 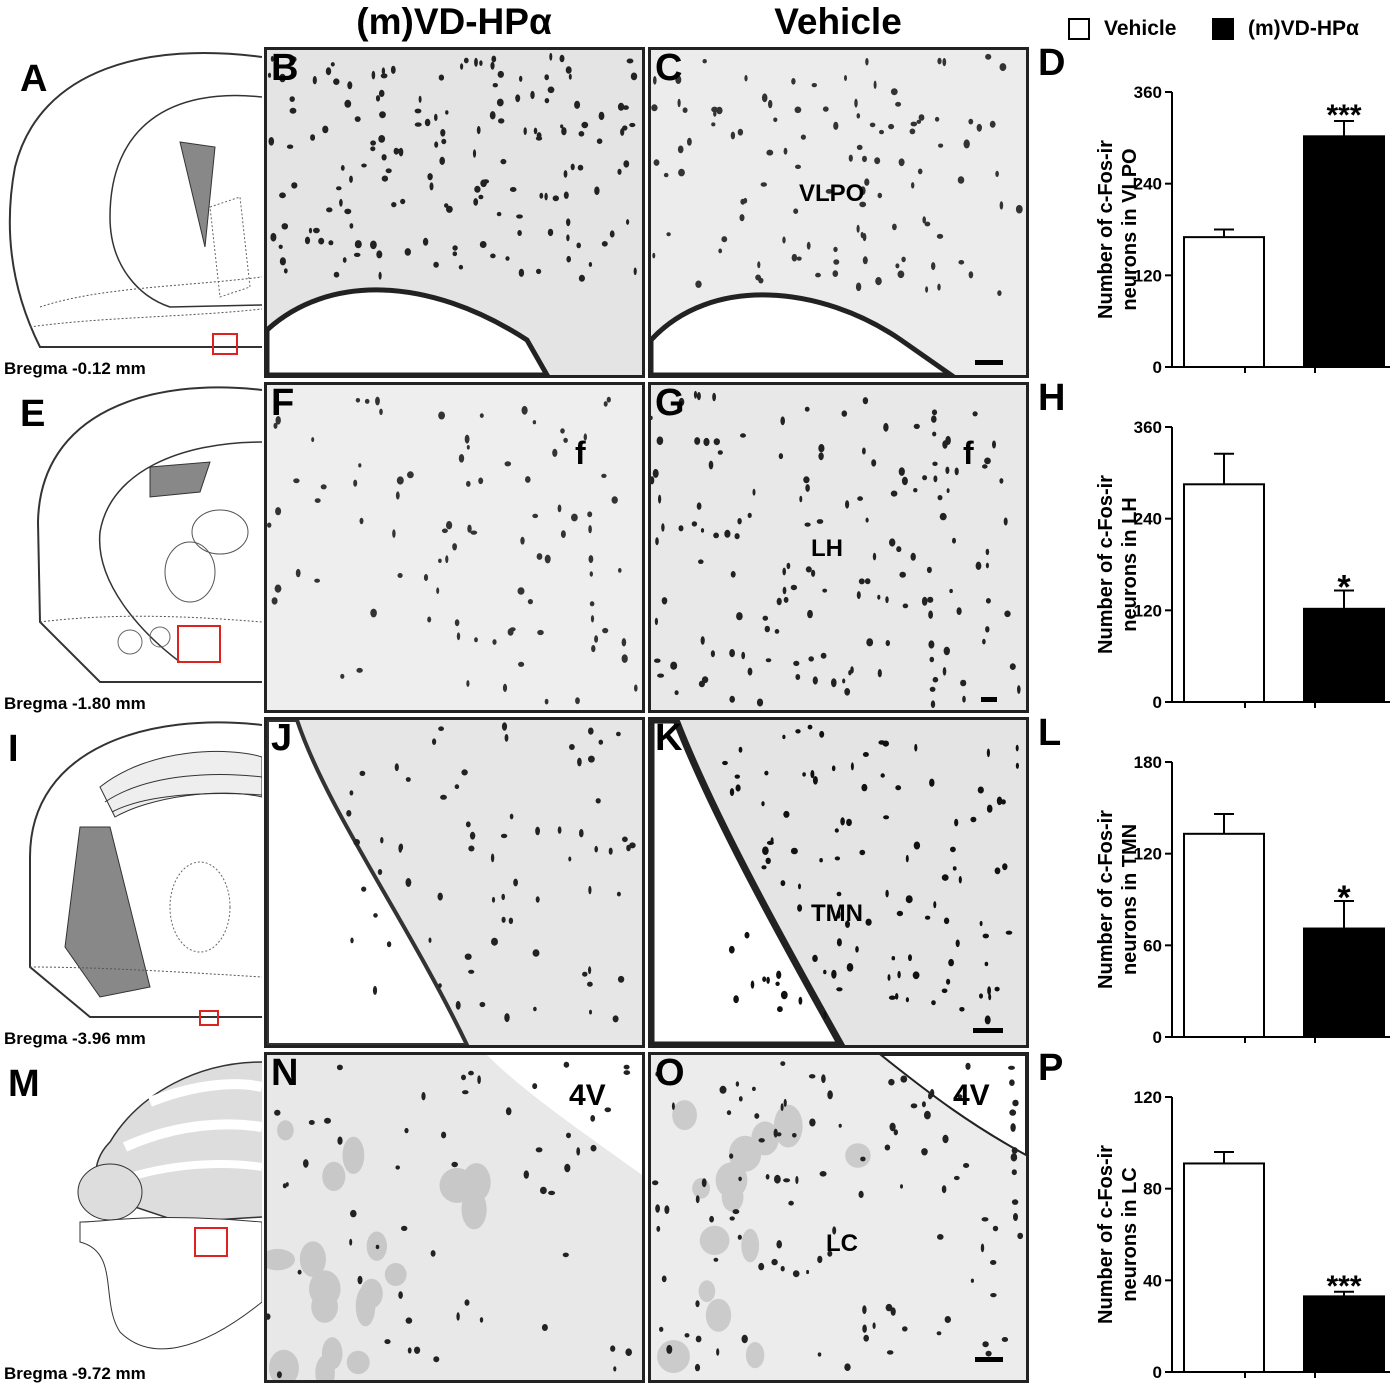 What do you see at coordinates (1148, 275) in the screenshot?
I see `y-tick-label: 120` at bounding box center [1148, 275].